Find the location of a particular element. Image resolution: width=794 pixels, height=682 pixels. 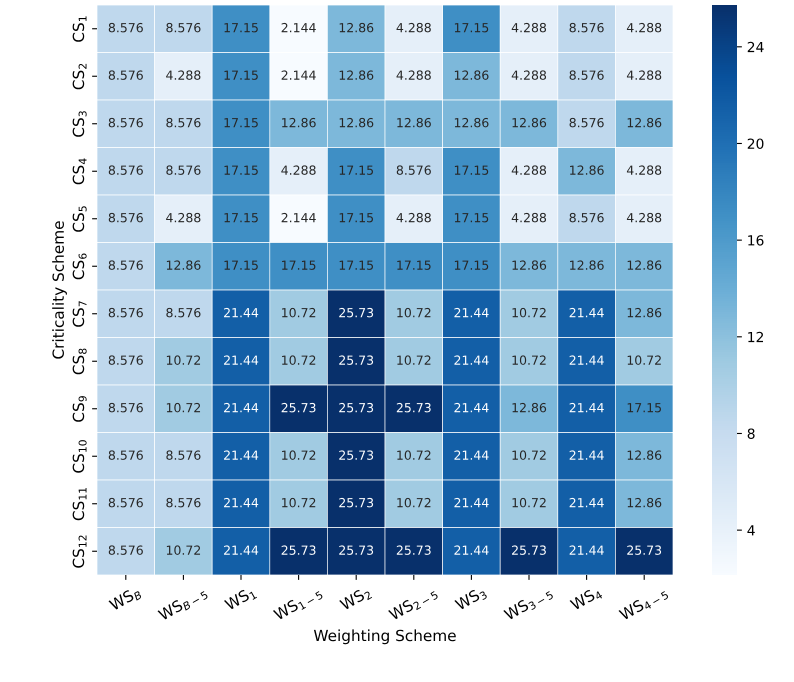

x-tick-label: WS$_{2}$ is located at coordinates (355, 599).